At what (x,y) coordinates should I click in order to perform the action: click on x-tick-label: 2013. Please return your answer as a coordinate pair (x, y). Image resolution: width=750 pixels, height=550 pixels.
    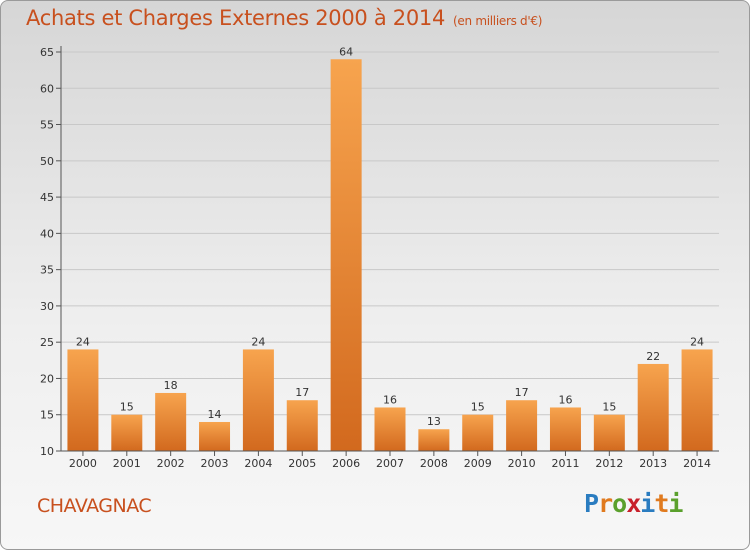
    Looking at the image, I should click on (653, 463).